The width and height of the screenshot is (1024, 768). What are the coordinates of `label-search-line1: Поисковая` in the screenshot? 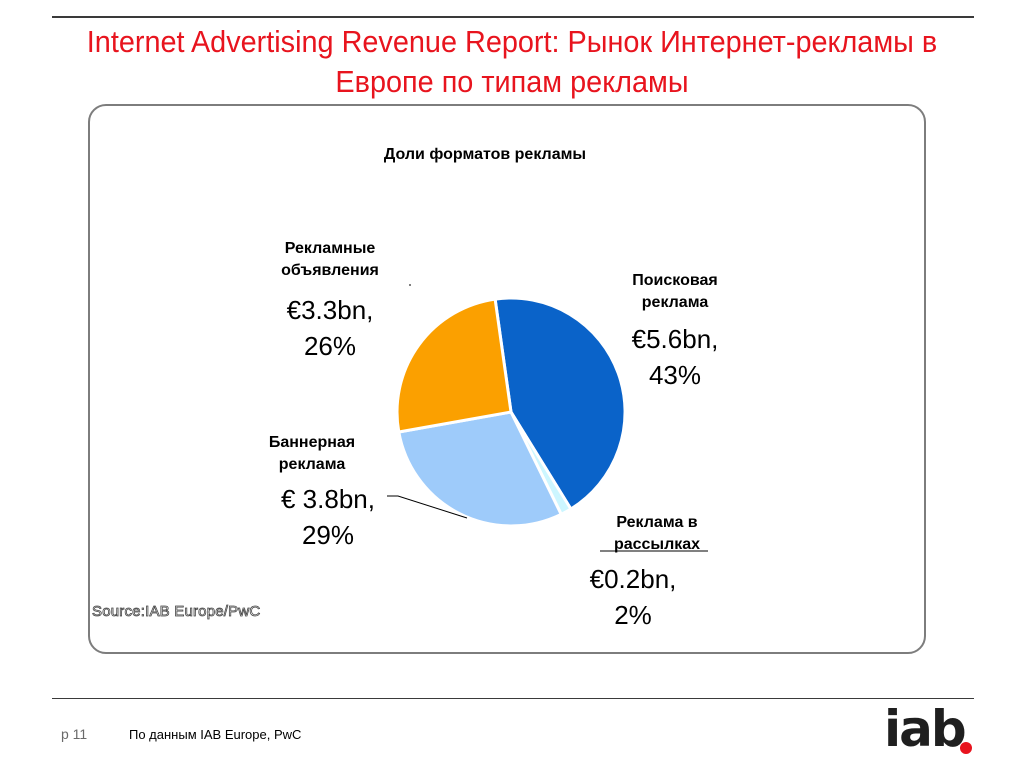 It's located at (675, 280).